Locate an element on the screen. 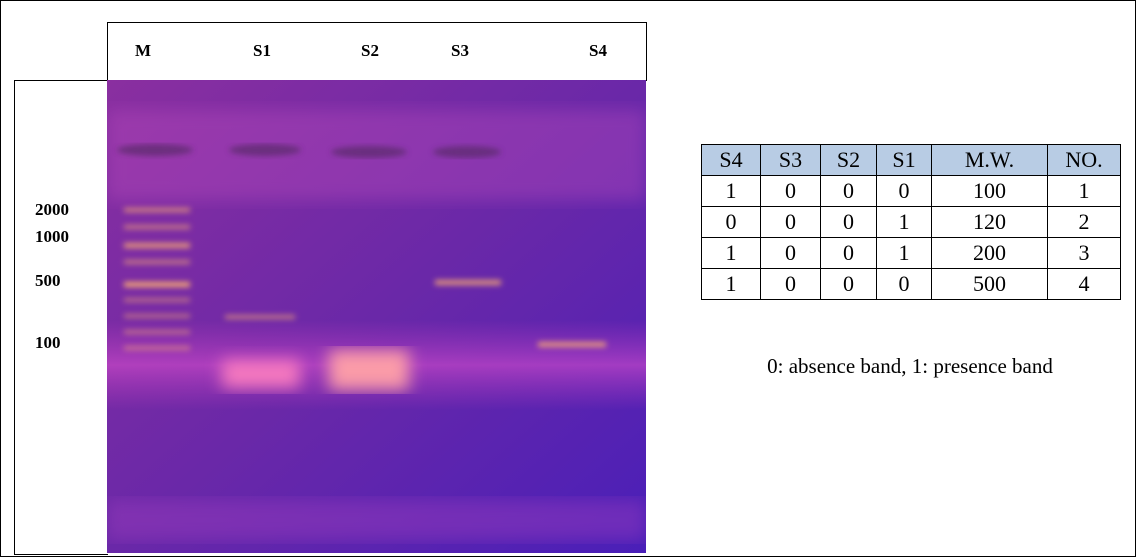  table-cell: 200 is located at coordinates (989, 253).